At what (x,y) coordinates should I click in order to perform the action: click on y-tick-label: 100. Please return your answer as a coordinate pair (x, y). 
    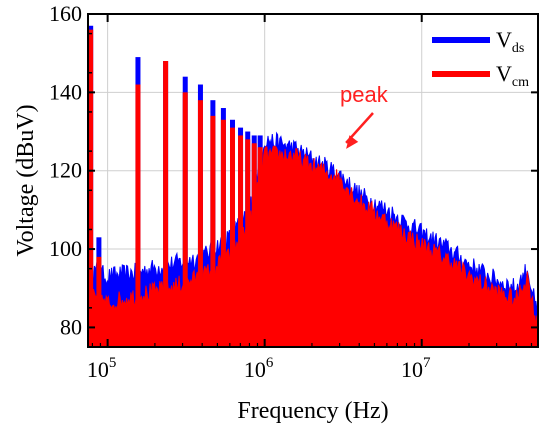
    Looking at the image, I should click on (65, 248).